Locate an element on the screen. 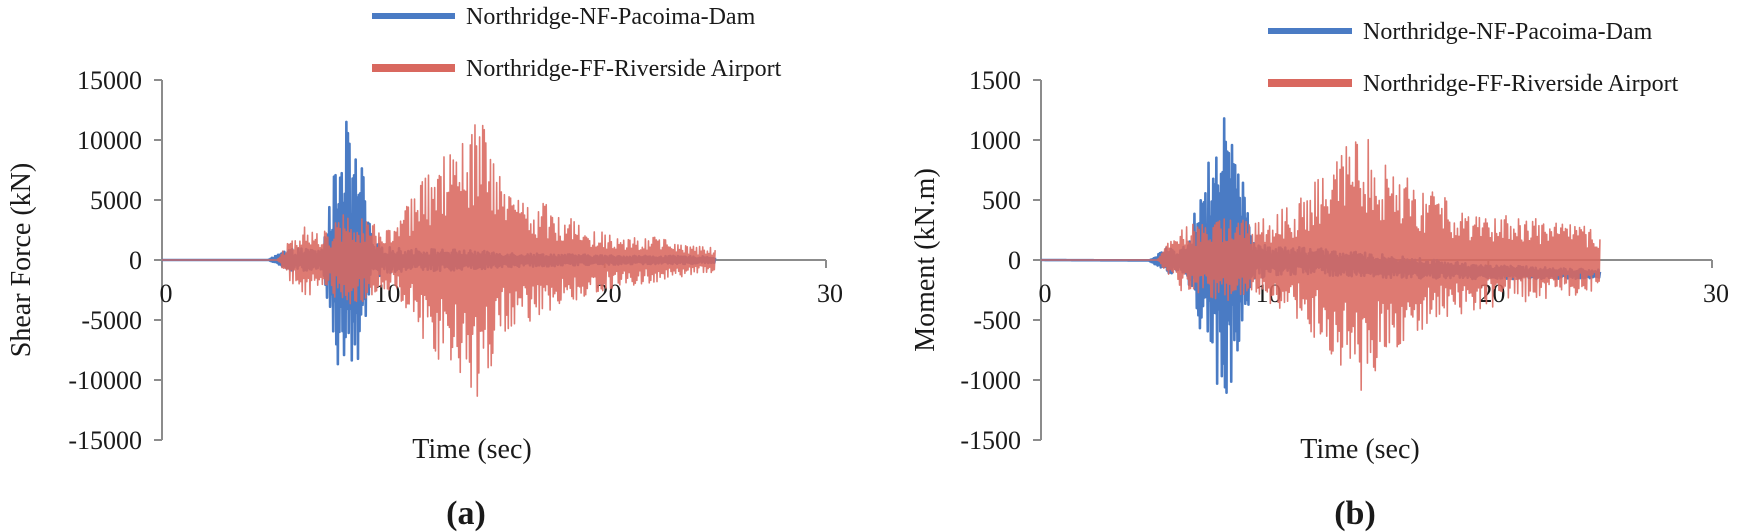 Image resolution: width=1750 pixels, height=532 pixels. panel-label: (b) is located at coordinates (1355, 513).